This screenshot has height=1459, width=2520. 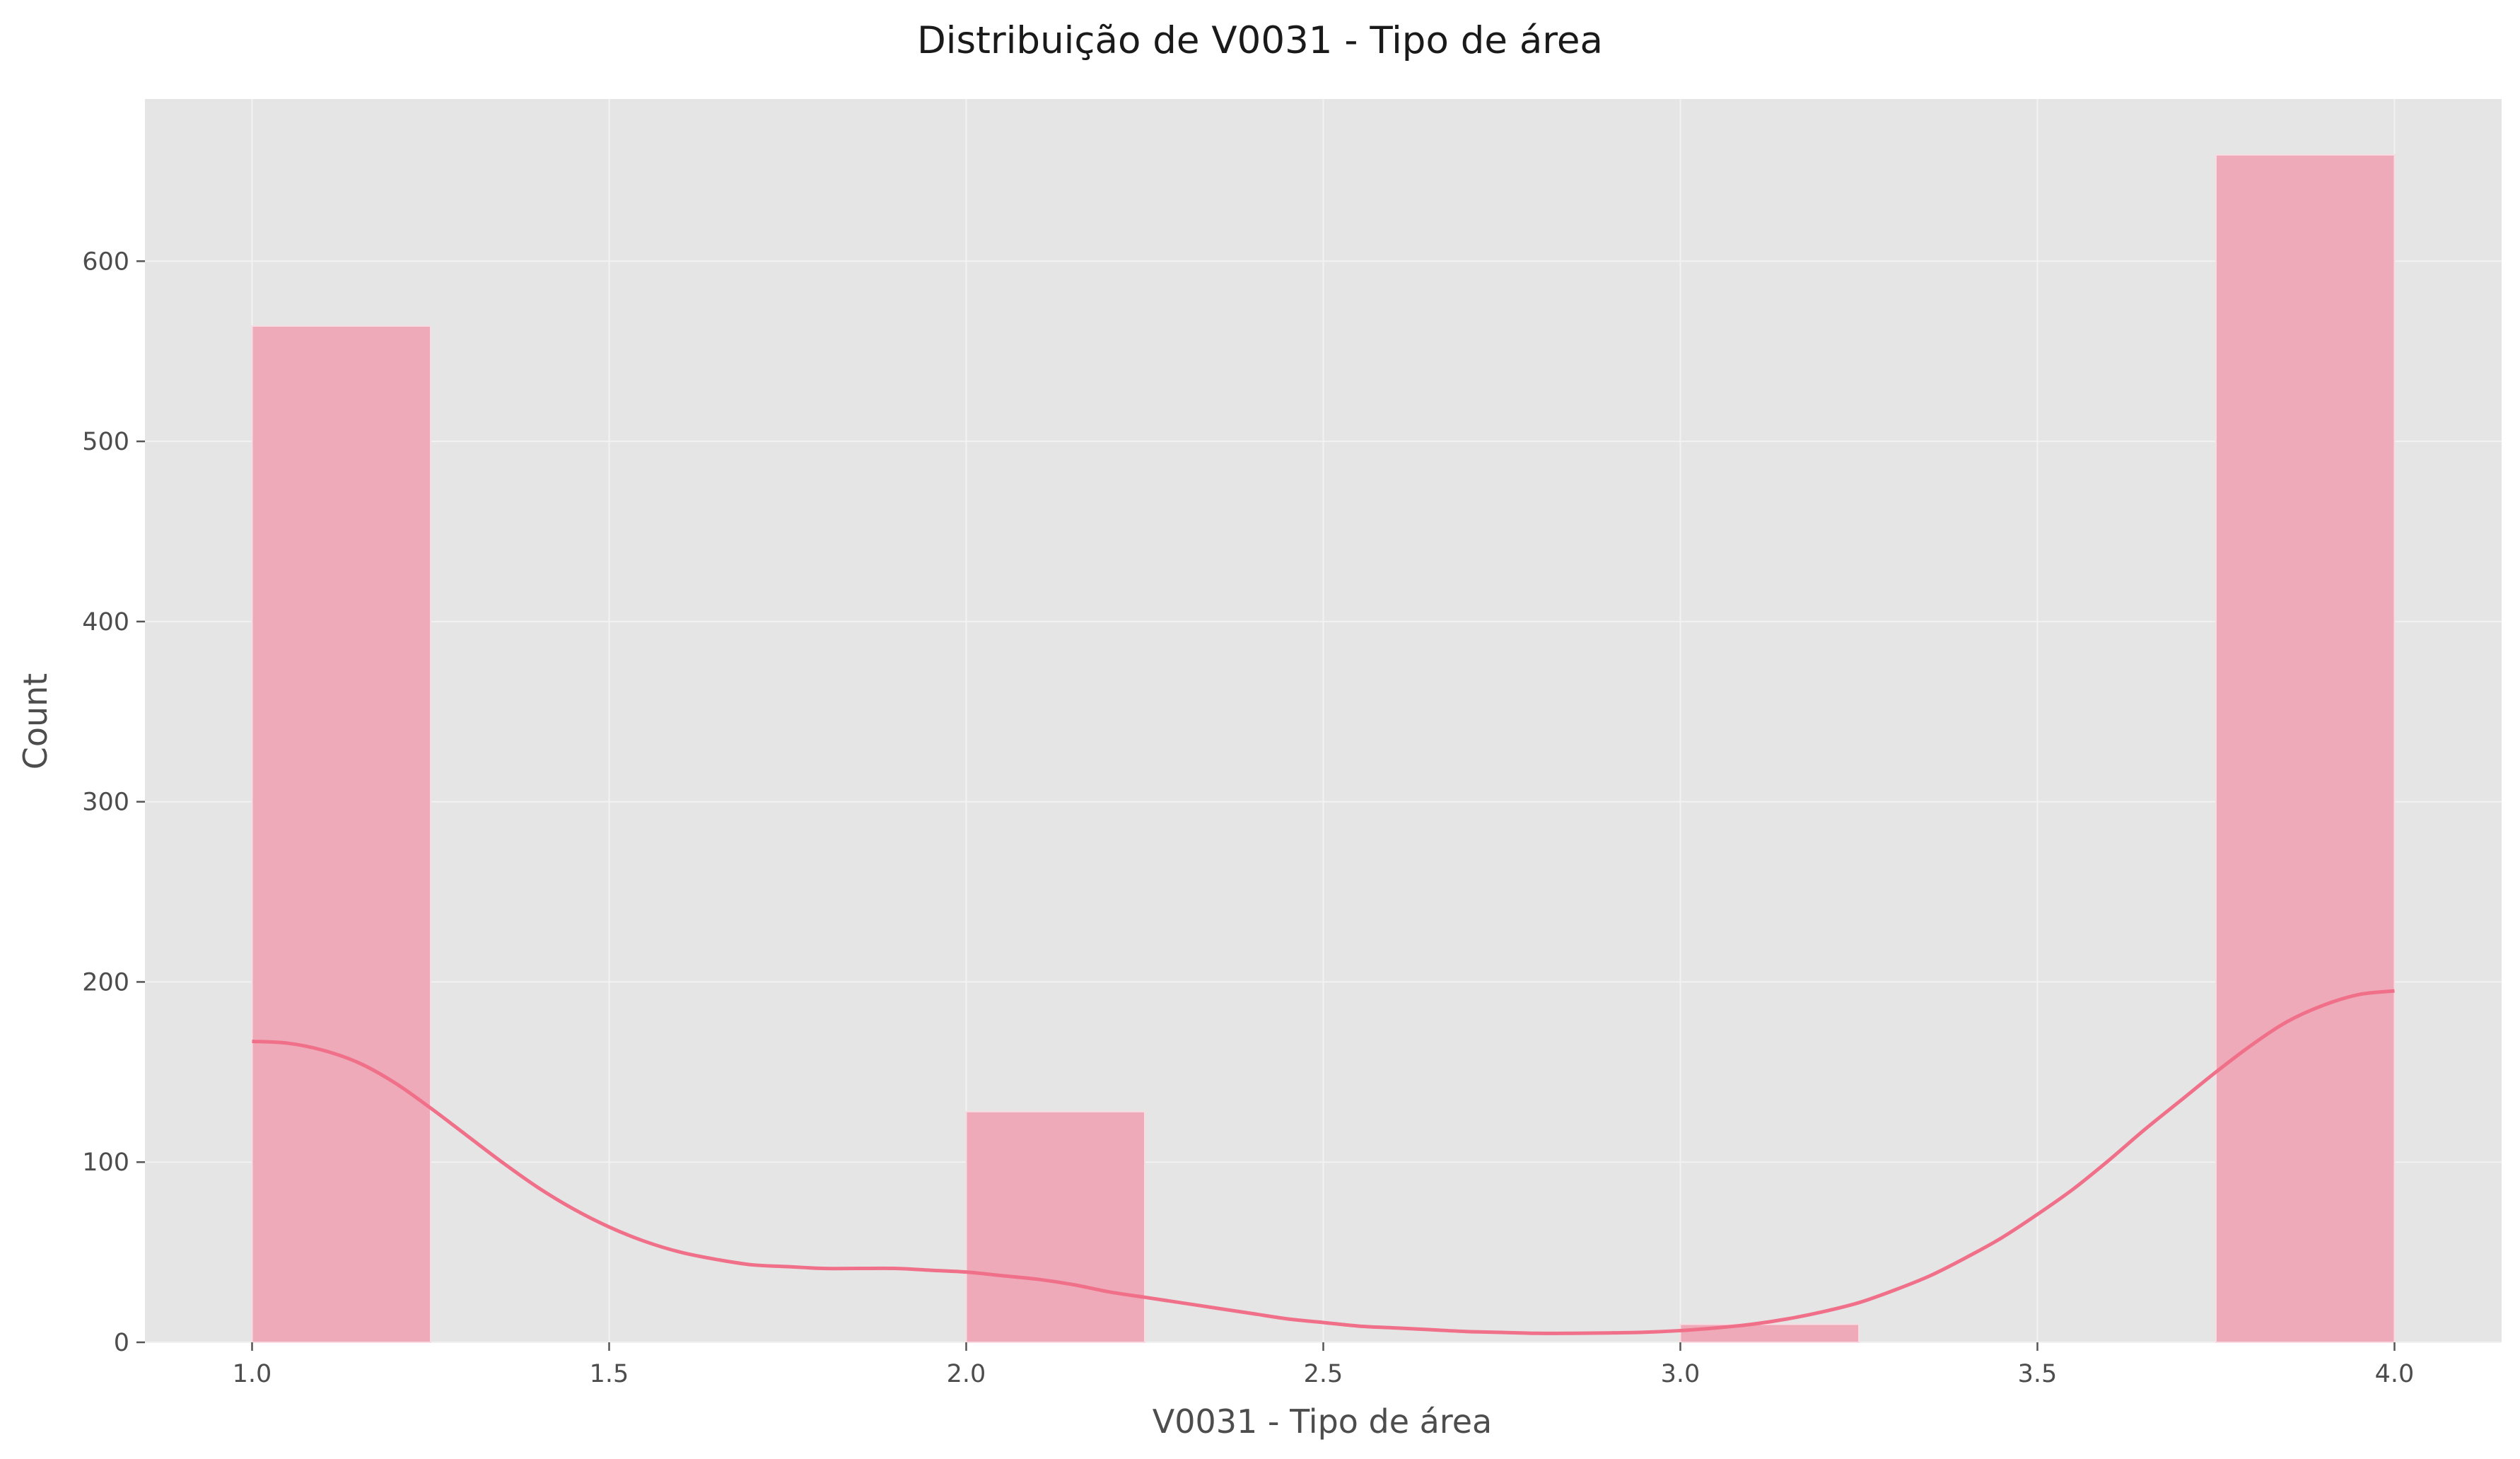 What do you see at coordinates (1323, 1374) in the screenshot?
I see `x-tick-label: 2.5` at bounding box center [1323, 1374].